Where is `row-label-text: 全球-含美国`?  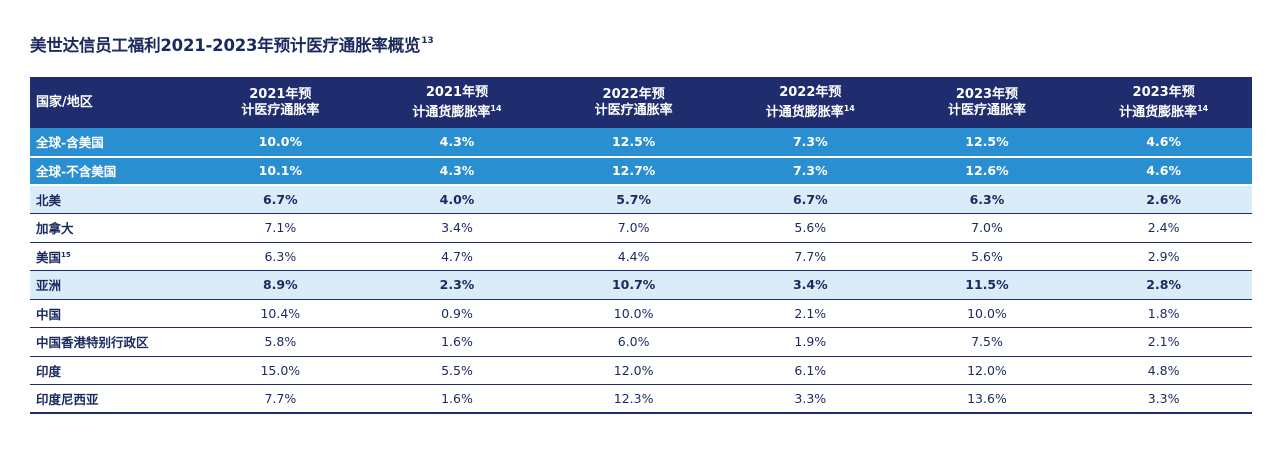
row-label-text: 全球-含美国 is located at coordinates (70, 143).